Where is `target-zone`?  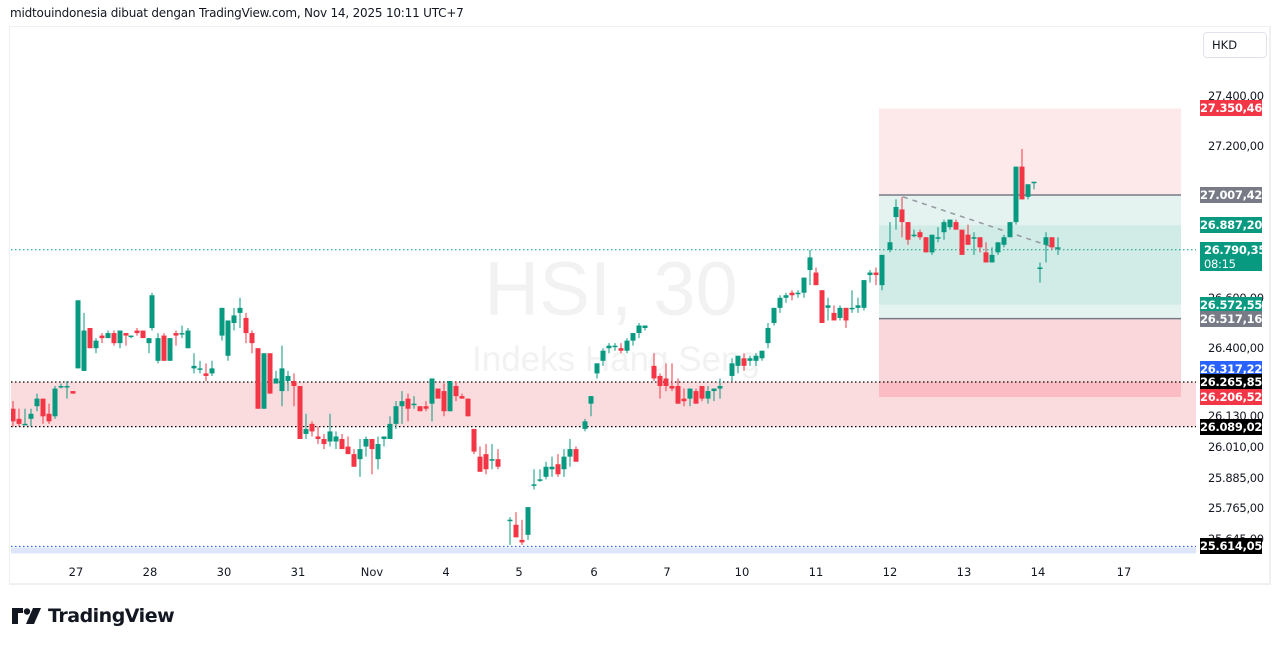
target-zone is located at coordinates (1030, 152).